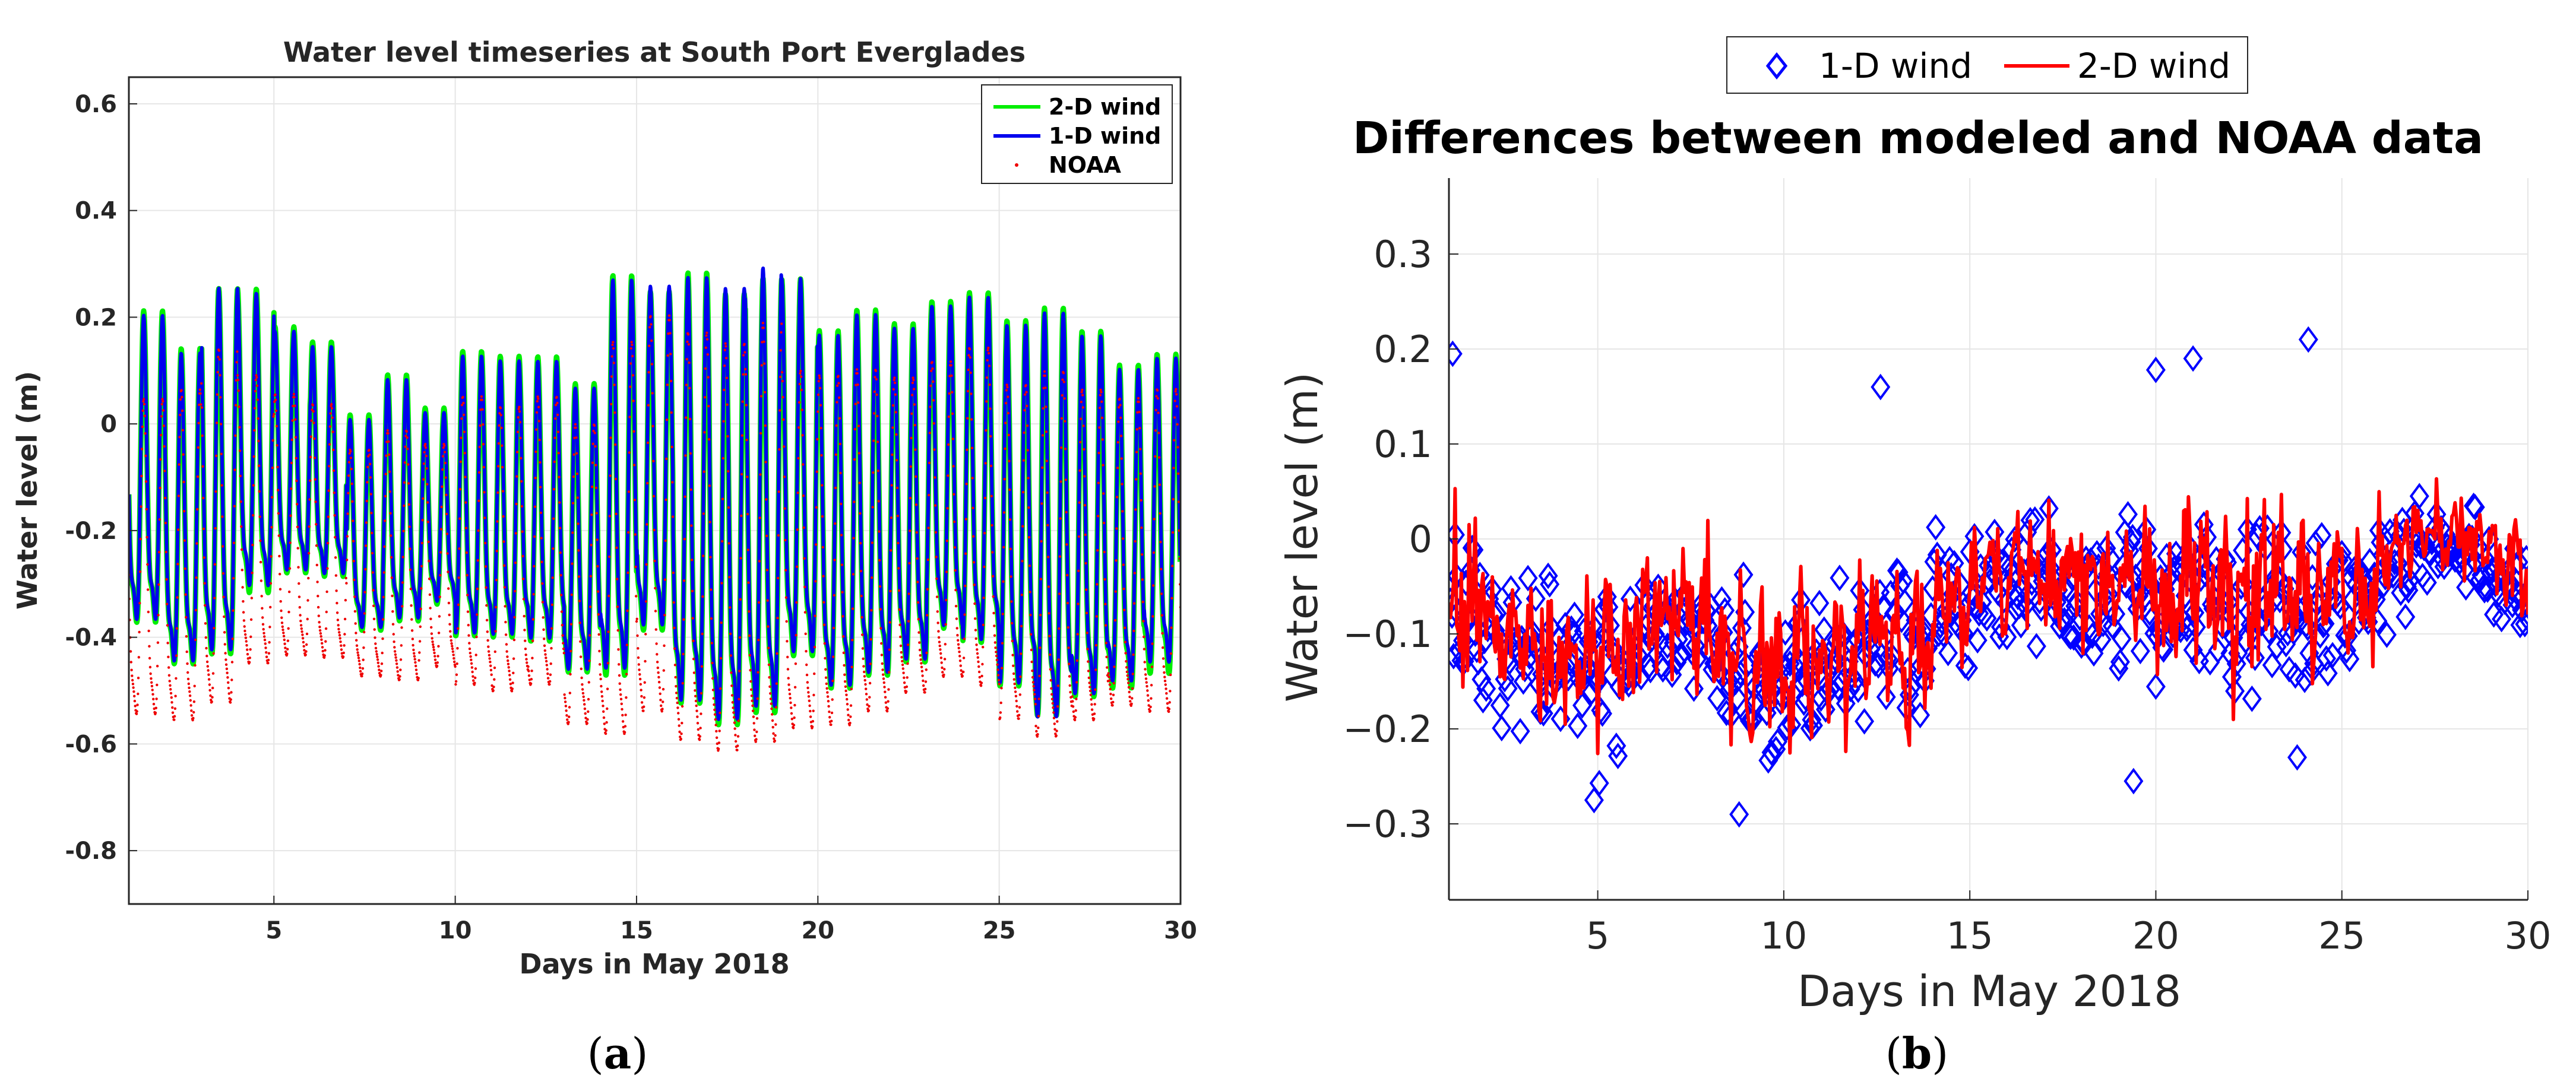  I want to click on b-xtick-label: 10, so click(1783, 935).